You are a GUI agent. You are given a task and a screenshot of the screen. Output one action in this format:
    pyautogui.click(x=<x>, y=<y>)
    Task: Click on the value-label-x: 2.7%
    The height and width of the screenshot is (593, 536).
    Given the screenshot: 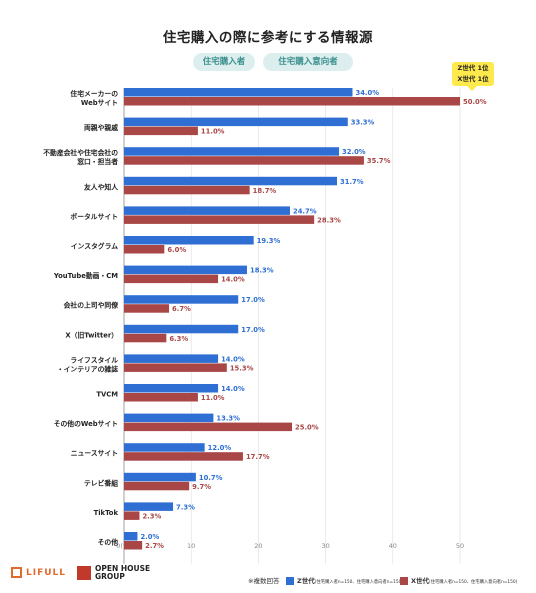 What is the action you would take?
    pyautogui.click(x=154, y=546)
    